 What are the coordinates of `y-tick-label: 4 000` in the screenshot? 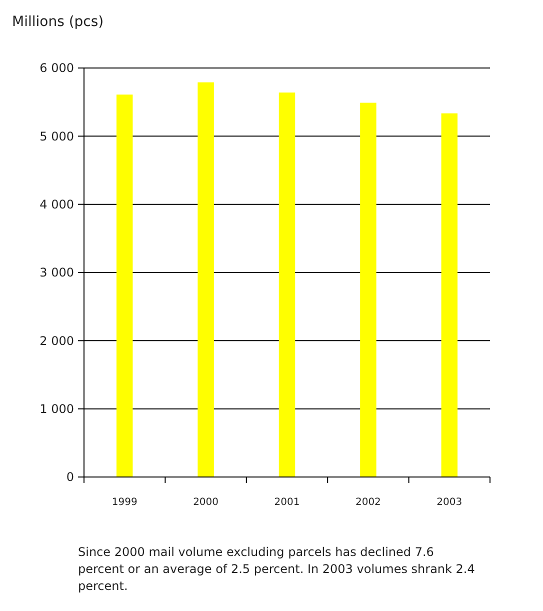 It's located at (57, 205).